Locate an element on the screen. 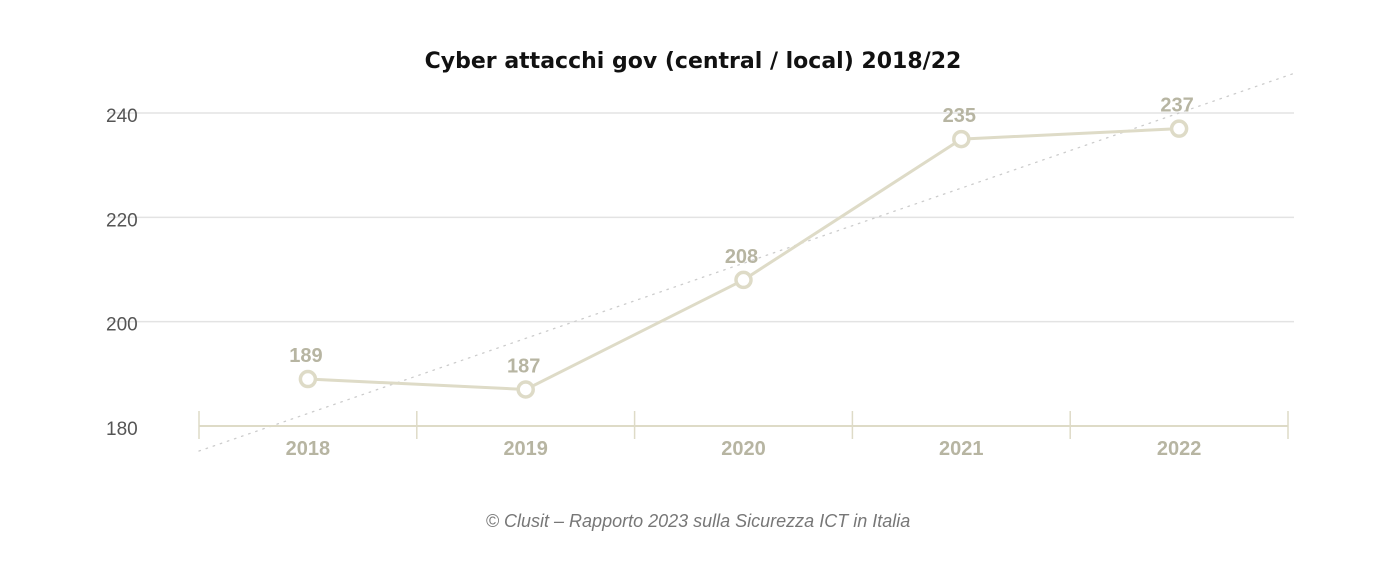  x-tick-label: 2020 is located at coordinates (743, 449).